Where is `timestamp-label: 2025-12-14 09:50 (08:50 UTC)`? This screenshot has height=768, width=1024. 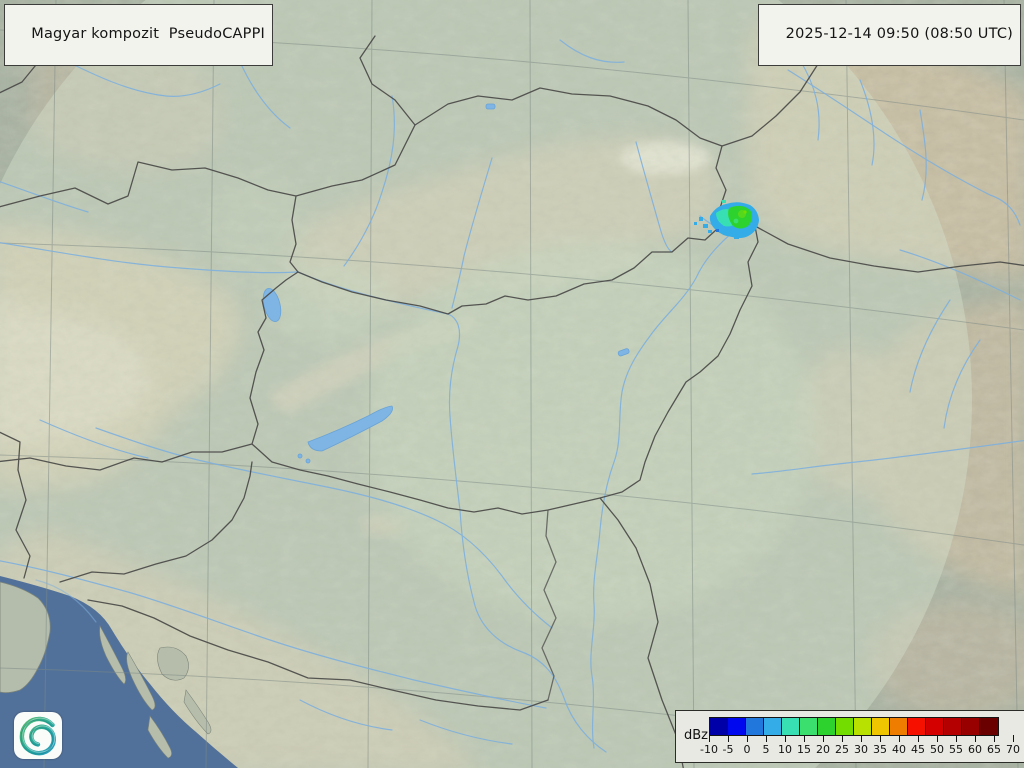 timestamp-label: 2025-12-14 09:50 (08:50 UTC) is located at coordinates (889, 35).